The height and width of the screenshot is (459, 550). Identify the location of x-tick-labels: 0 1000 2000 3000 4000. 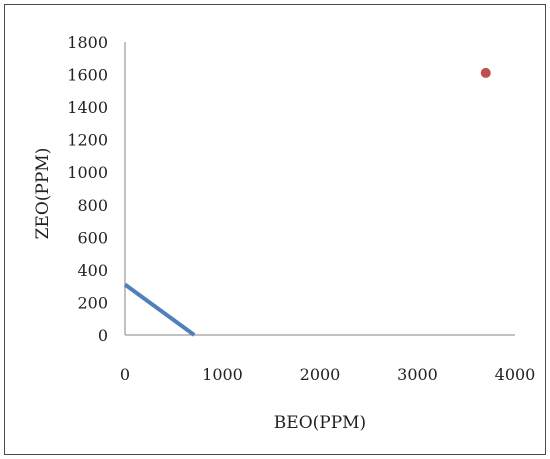
(327, 374).